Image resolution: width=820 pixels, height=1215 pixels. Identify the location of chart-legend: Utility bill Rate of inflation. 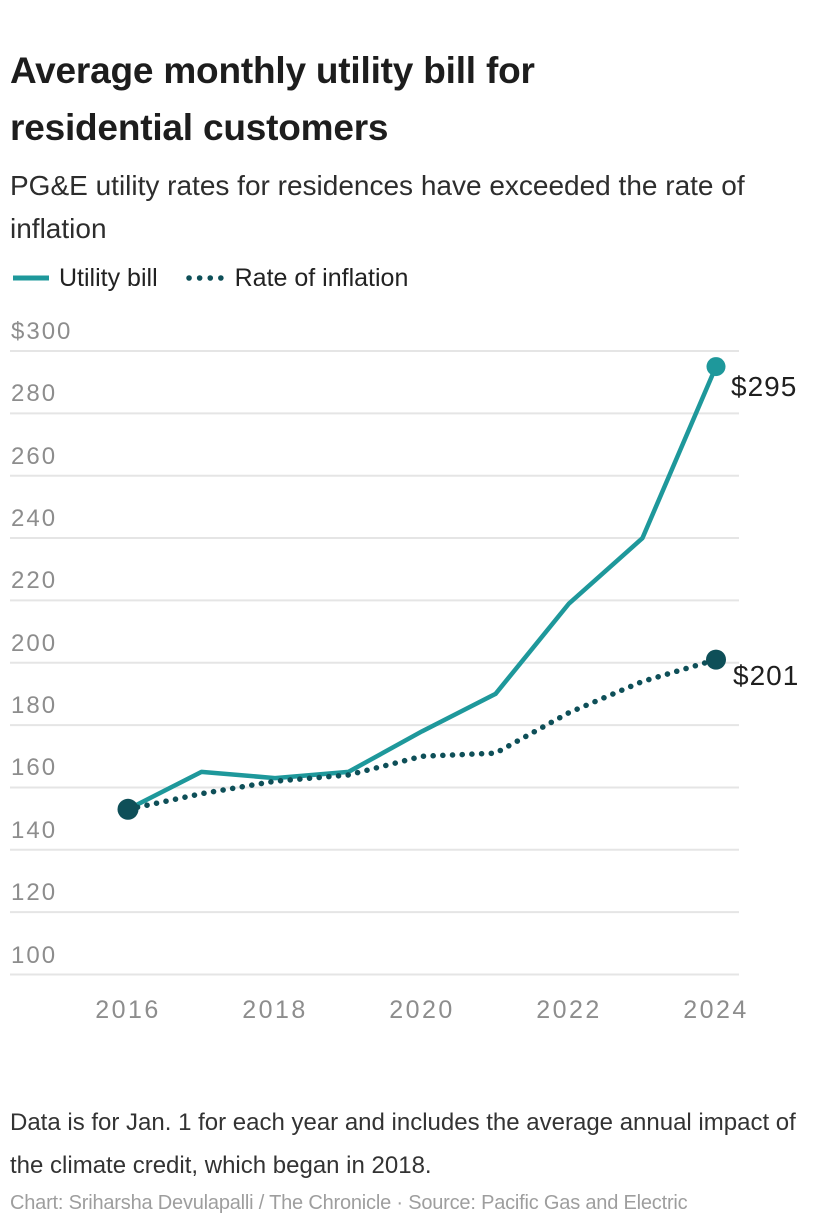
(210, 278).